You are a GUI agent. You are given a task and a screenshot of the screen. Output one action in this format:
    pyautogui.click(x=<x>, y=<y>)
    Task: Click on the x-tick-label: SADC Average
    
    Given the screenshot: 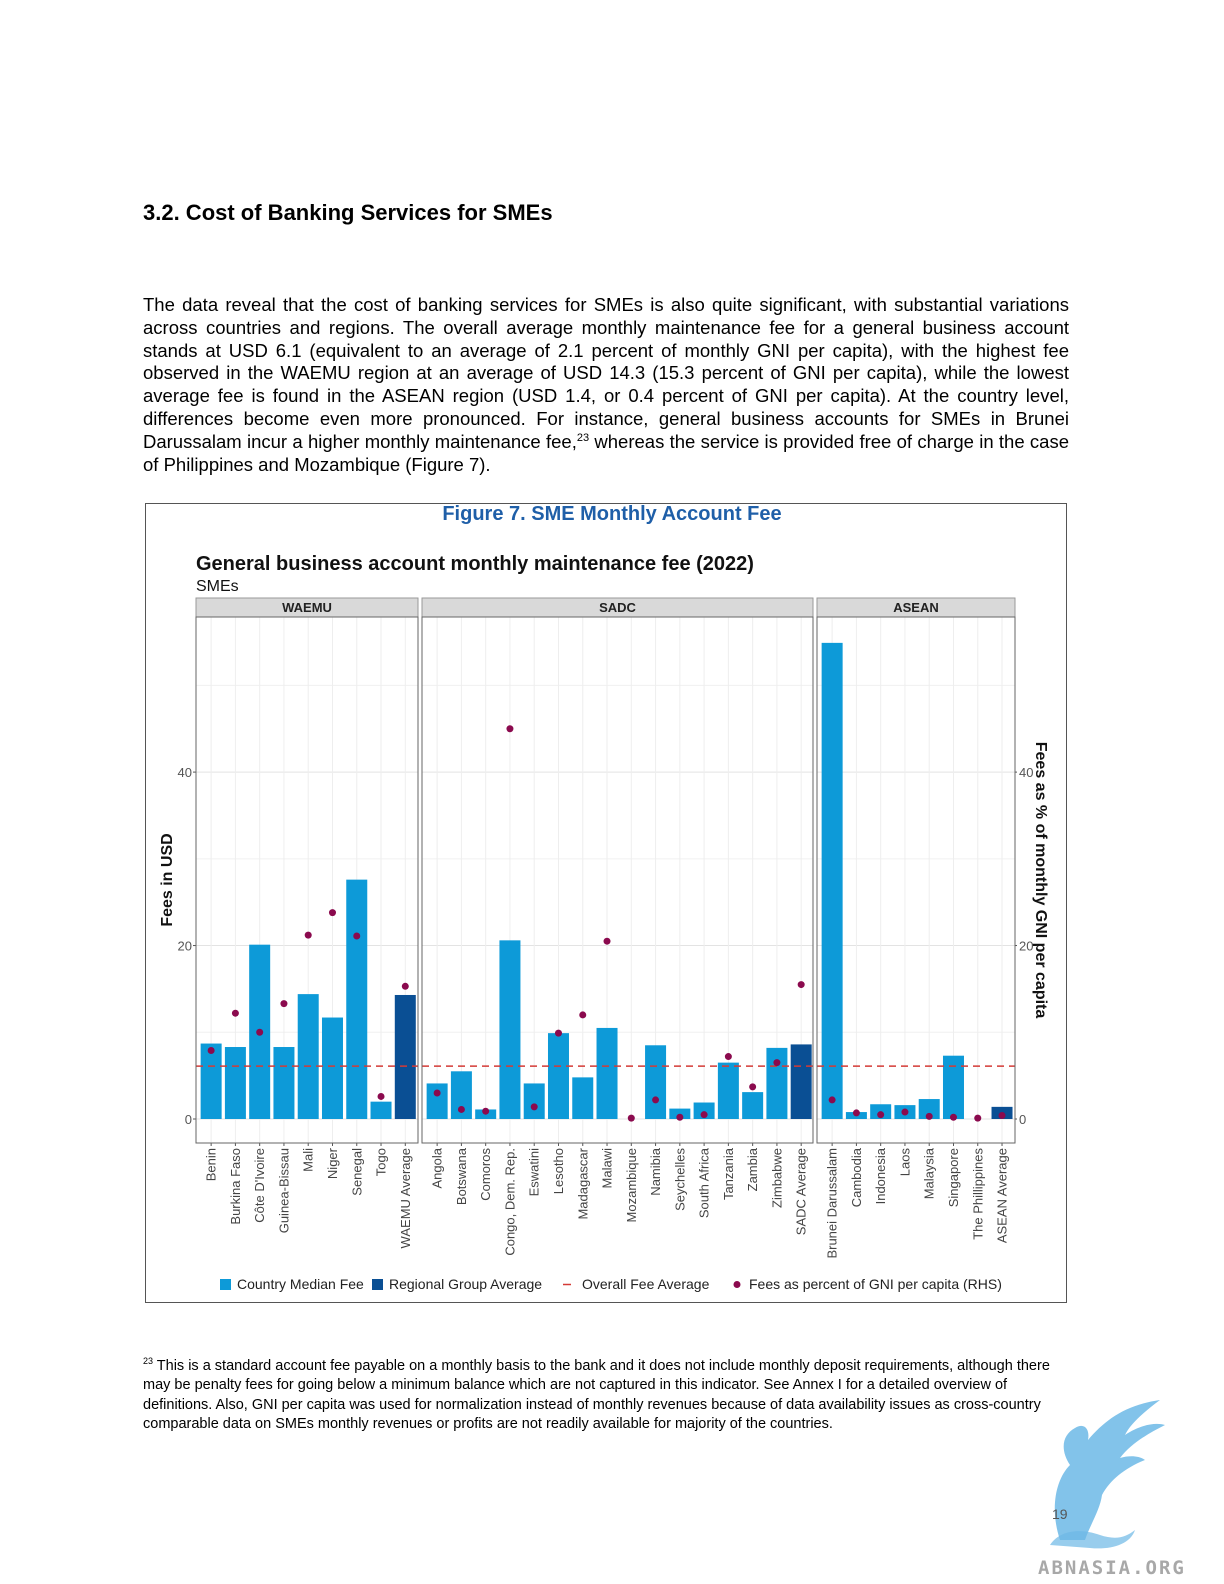 What is the action you would take?
    pyautogui.click(x=801, y=1191)
    